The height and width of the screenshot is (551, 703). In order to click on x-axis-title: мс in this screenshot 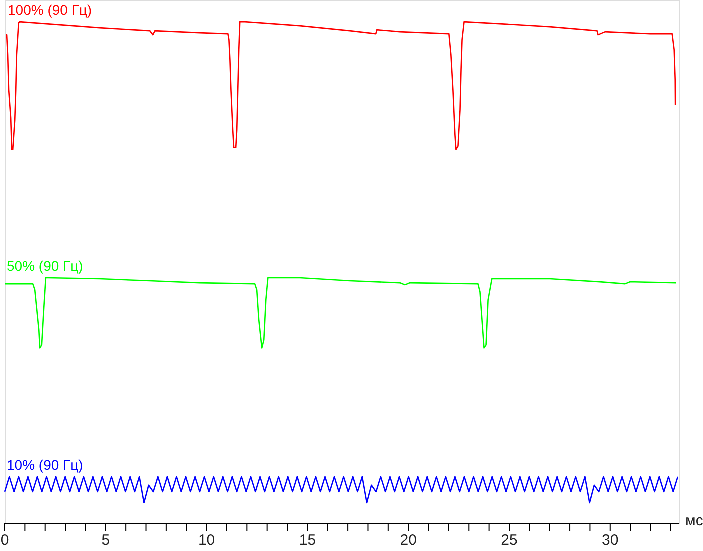, I will do `click(694, 521)`.